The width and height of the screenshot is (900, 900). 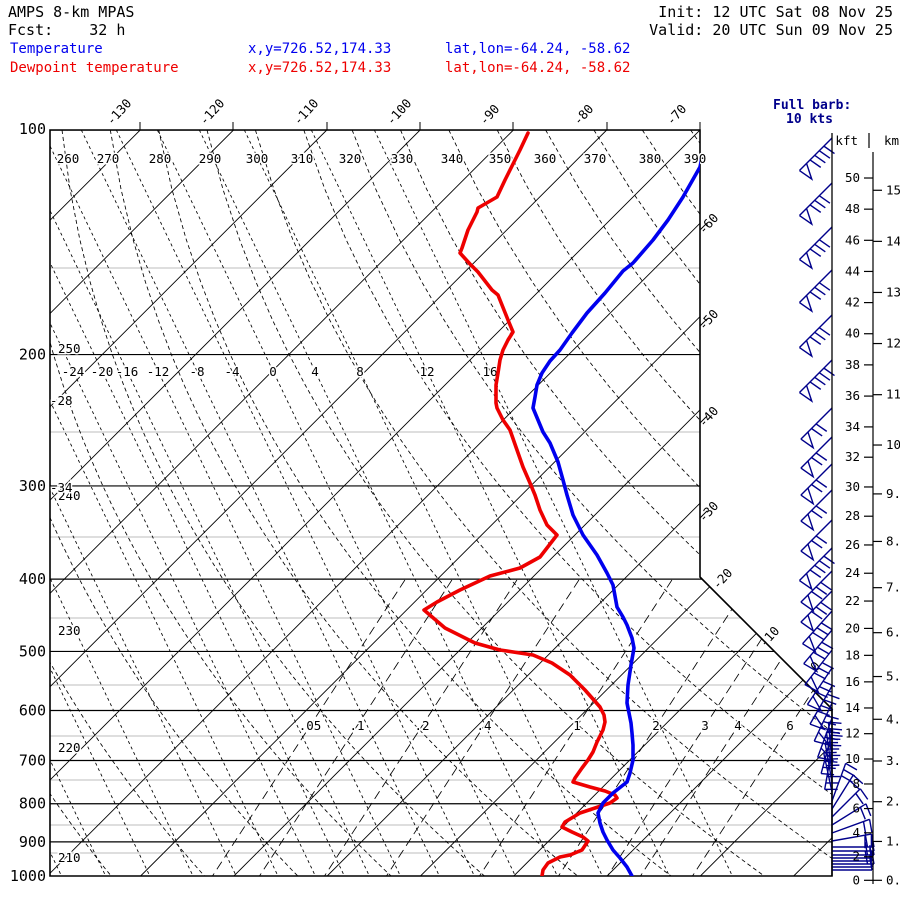 What do you see at coordinates (852, 177) in the screenshot?
I see `svg-text: 50` at bounding box center [852, 177].